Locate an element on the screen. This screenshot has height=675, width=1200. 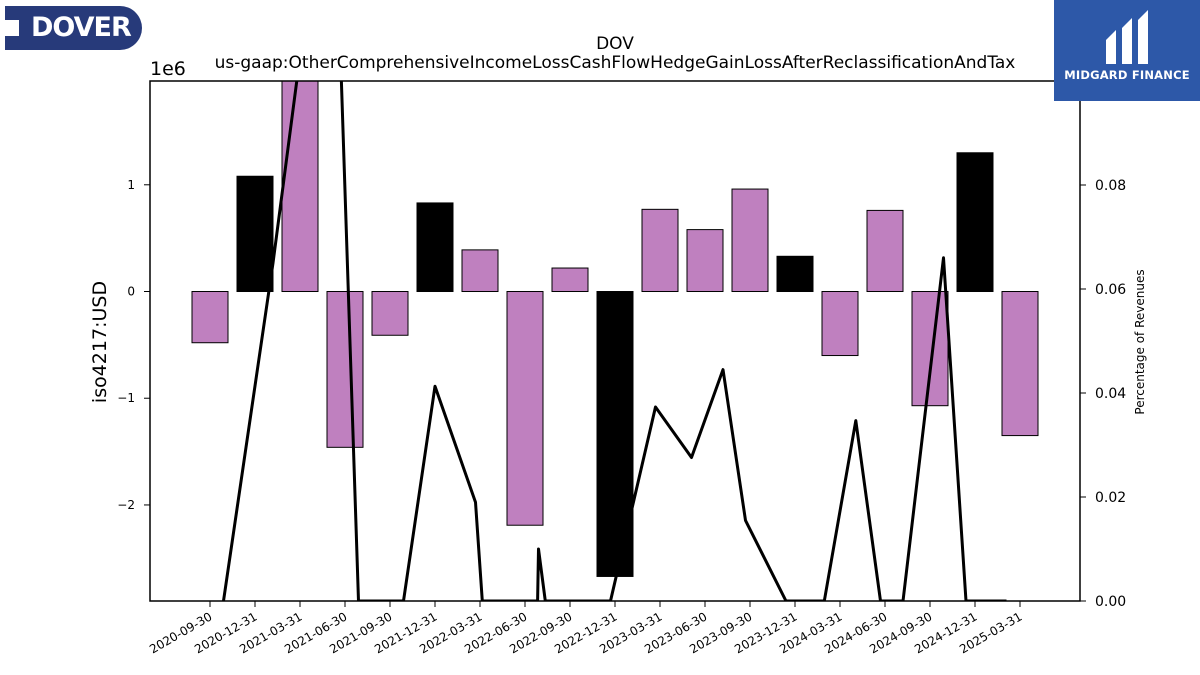
y2-tick-label: 0.00 is located at coordinates (1110, 602).